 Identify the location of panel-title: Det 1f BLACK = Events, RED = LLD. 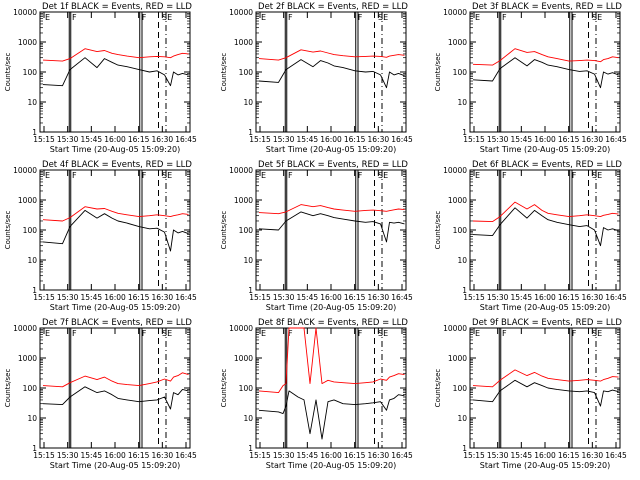
(117, 7).